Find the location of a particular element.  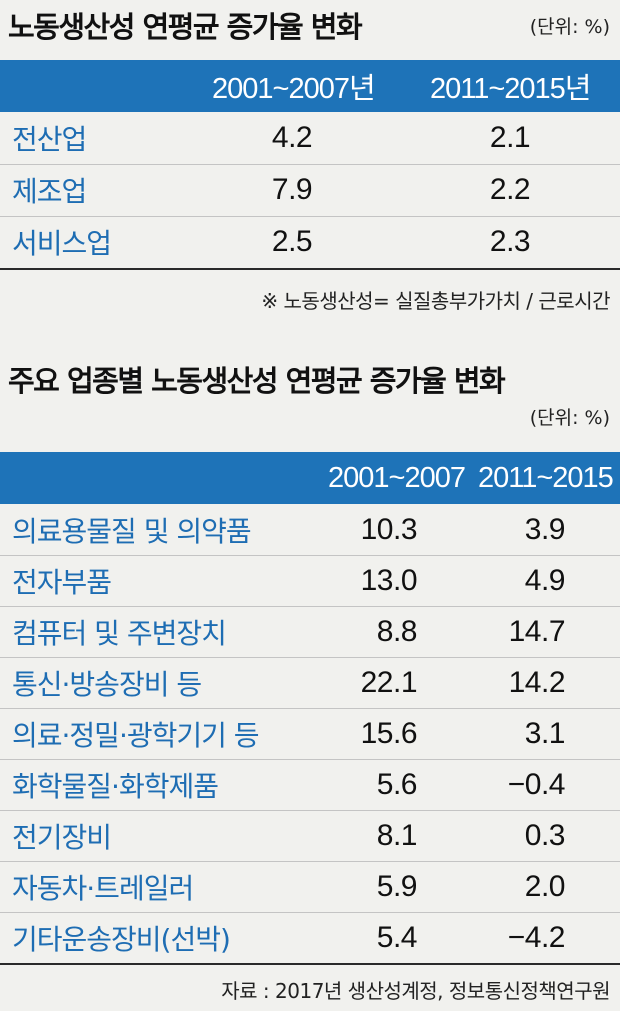

table2-row-label: 자동차·트레일러 is located at coordinates (103, 888).